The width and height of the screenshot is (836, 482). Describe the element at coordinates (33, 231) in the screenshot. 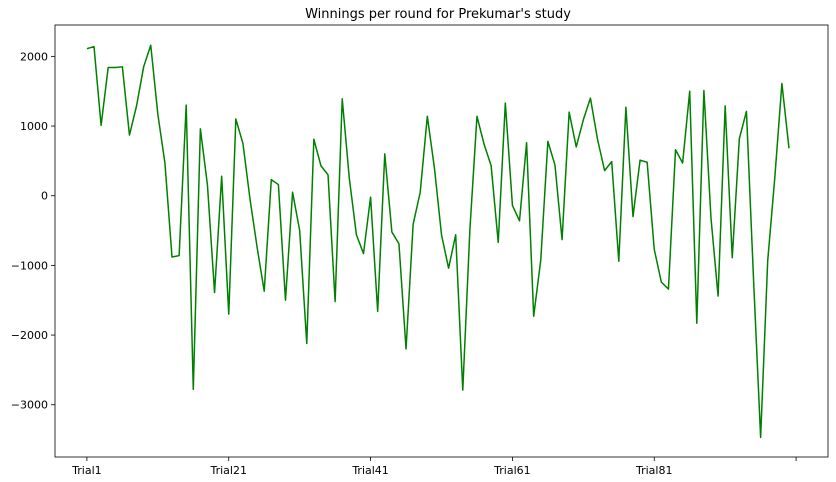

I see `y-axis: −3000 −2000 −1000 0 1000 2000` at that location.